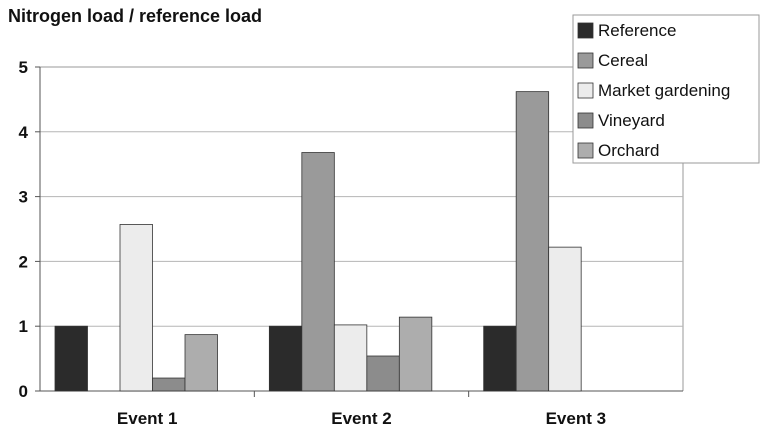  Describe the element at coordinates (637, 30) in the screenshot. I see `legend-label: Reference` at that location.